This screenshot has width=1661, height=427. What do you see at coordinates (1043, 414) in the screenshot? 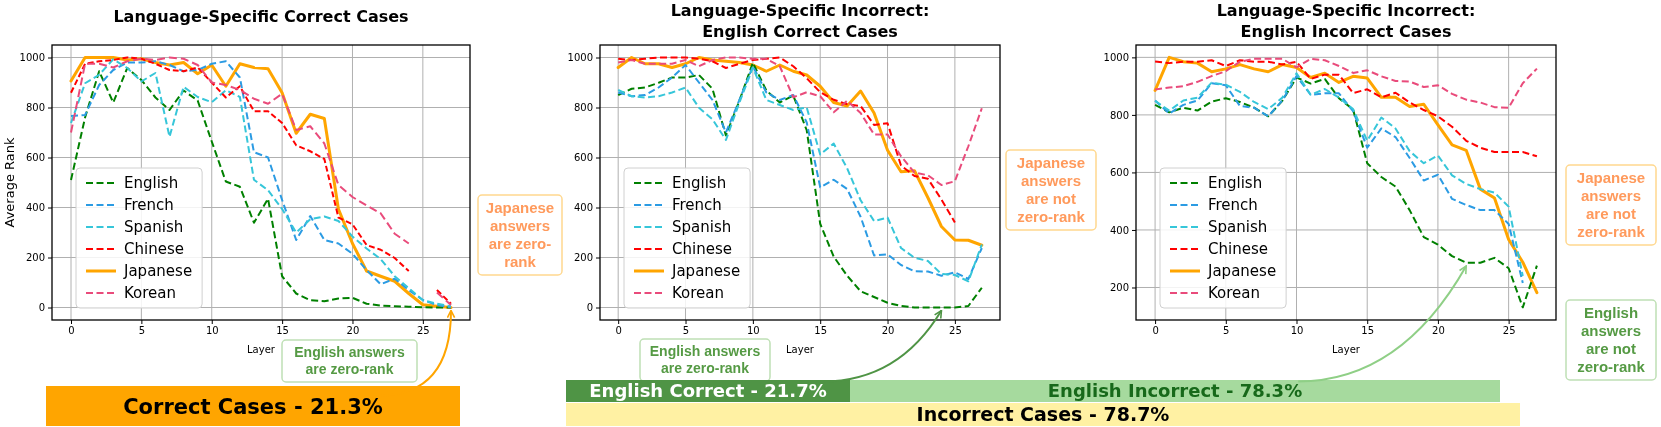
I see `text: Incorrect Cases - 78.7%` at bounding box center [1043, 414].